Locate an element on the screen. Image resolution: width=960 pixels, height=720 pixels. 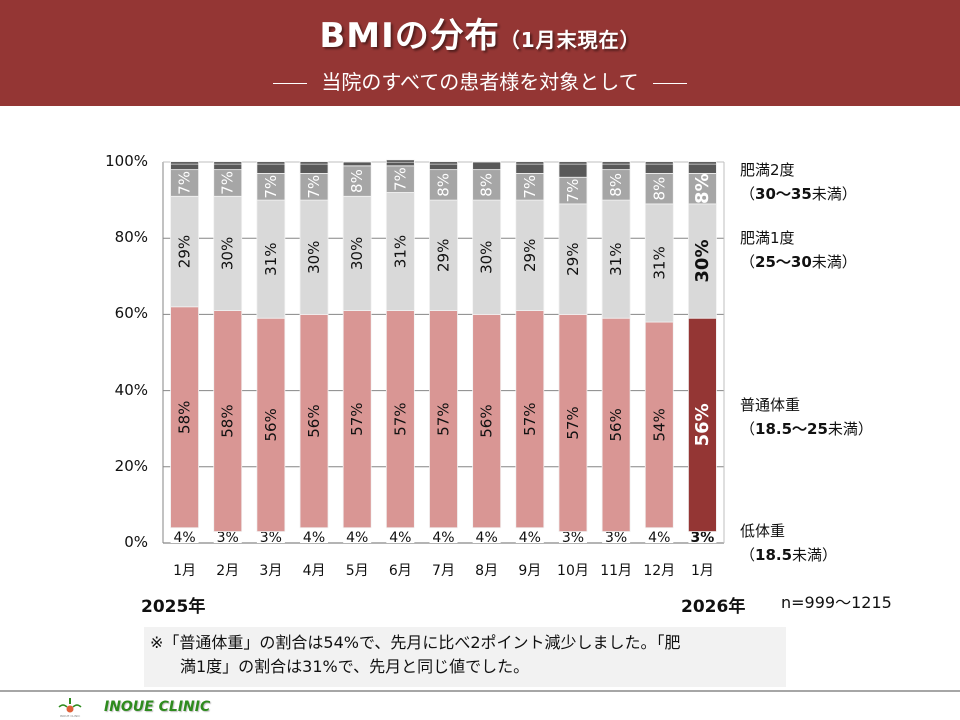
page-subtitle: 当院のすべての患者様を対象として is located at coordinates (480, 80).